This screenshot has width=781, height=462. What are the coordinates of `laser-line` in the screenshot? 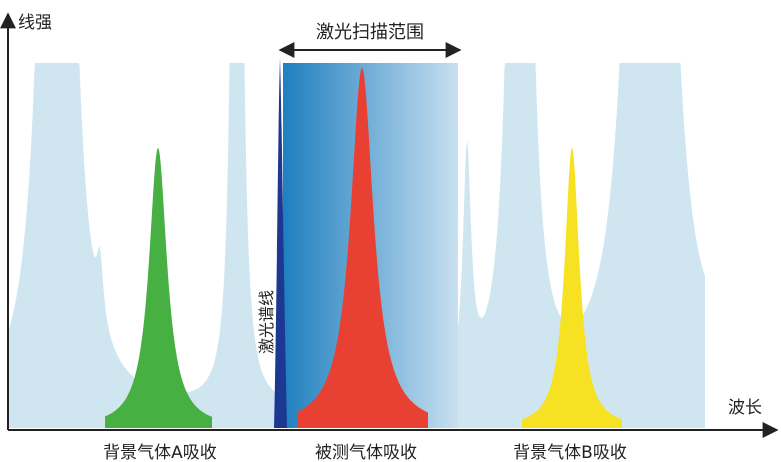 It's located at (280, 243).